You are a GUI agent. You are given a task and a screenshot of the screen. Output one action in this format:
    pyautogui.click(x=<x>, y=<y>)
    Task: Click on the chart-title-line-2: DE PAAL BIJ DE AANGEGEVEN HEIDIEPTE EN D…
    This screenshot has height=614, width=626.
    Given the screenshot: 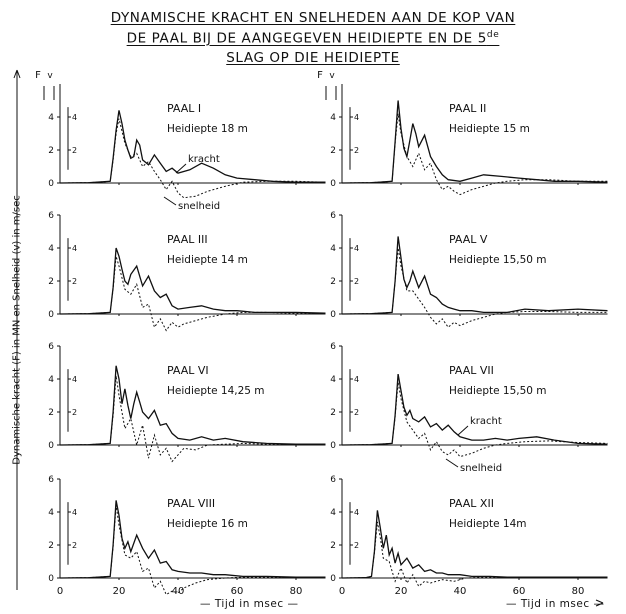 What is the action you would take?
    pyautogui.click(x=313, y=38)
    